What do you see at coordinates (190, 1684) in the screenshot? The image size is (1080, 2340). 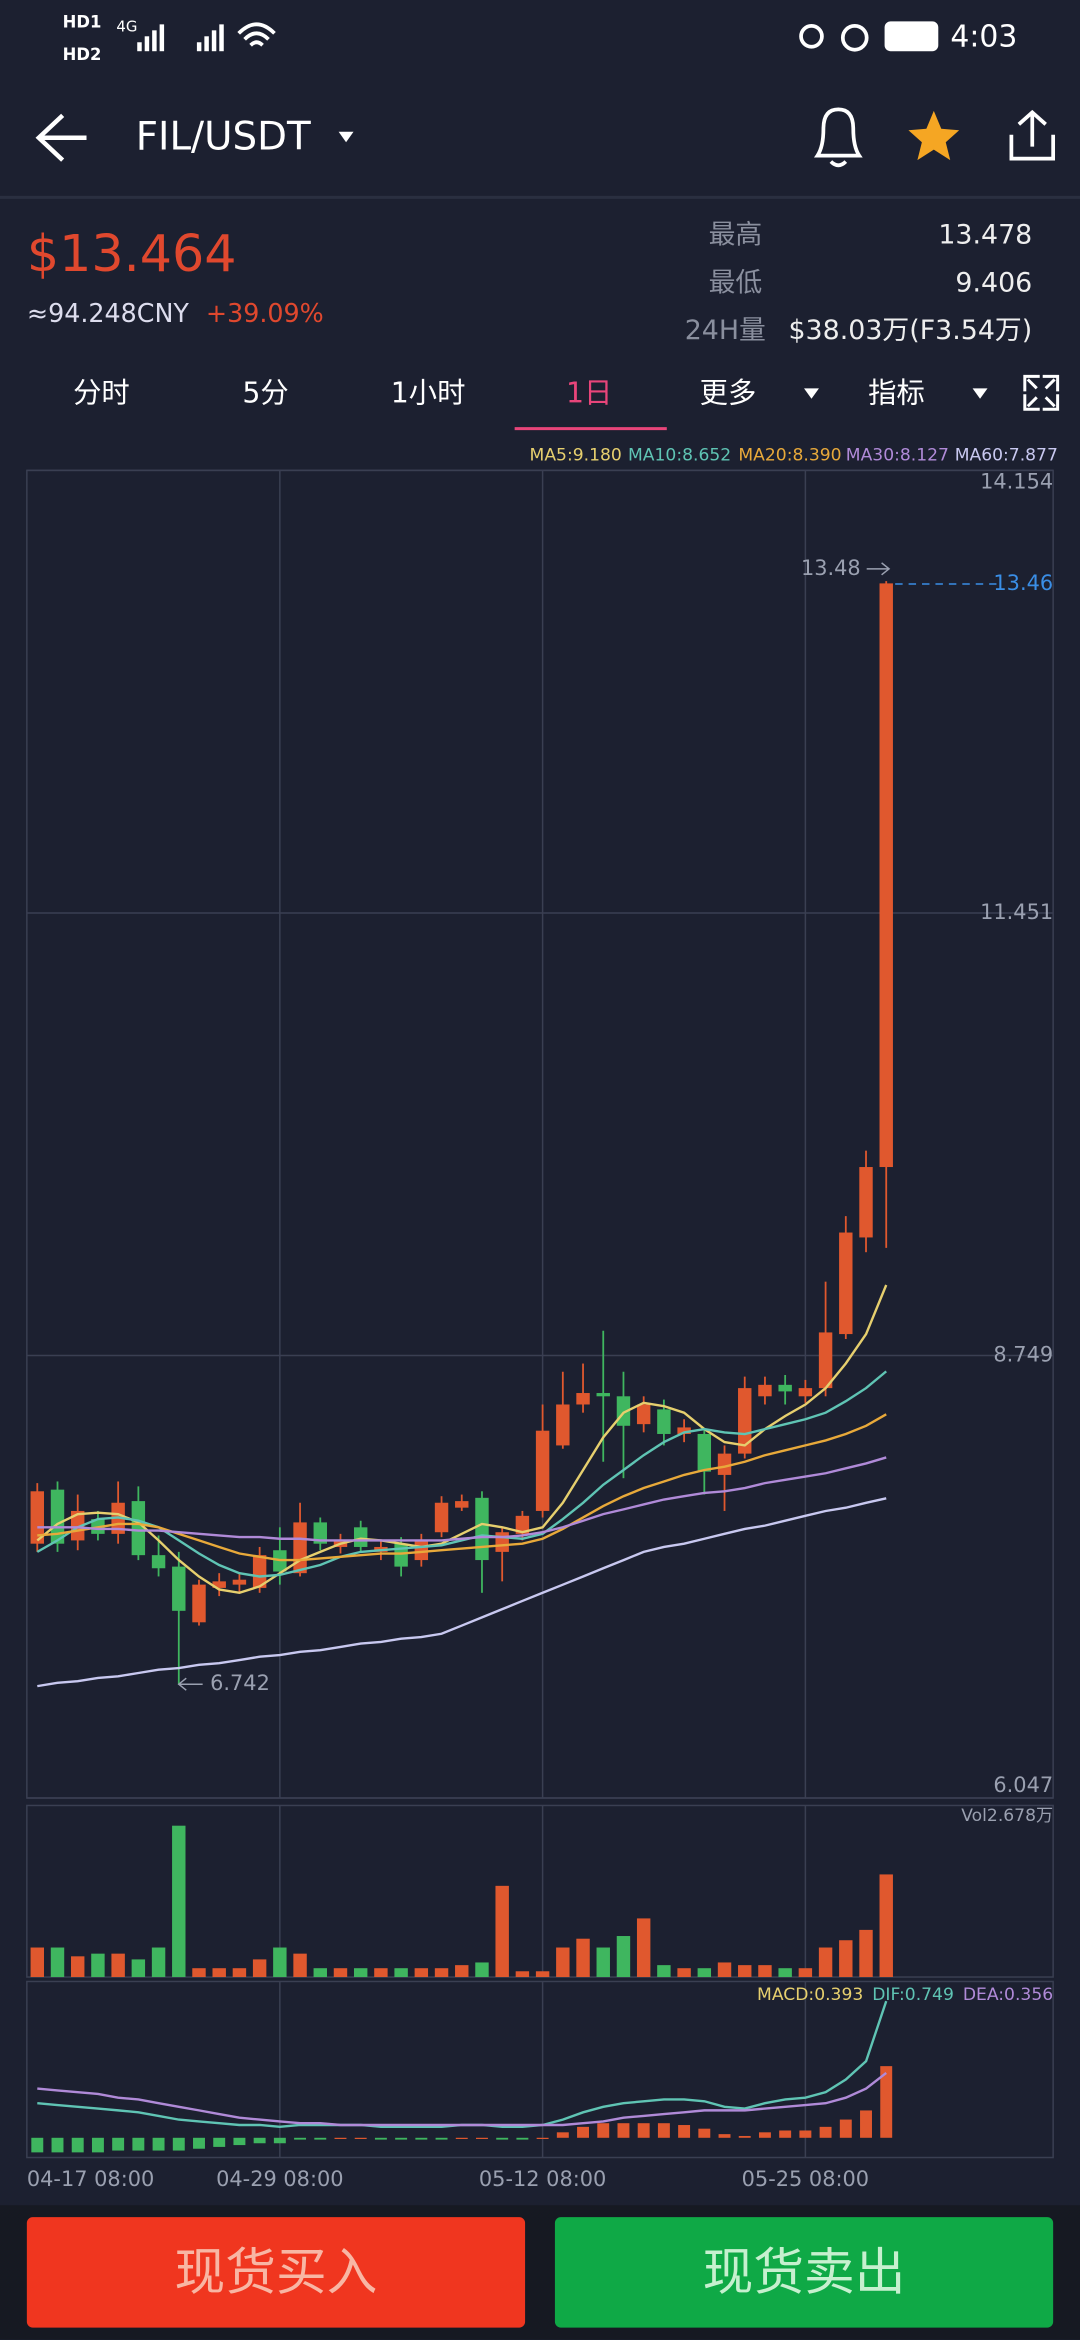 I see `low-arrow` at bounding box center [190, 1684].